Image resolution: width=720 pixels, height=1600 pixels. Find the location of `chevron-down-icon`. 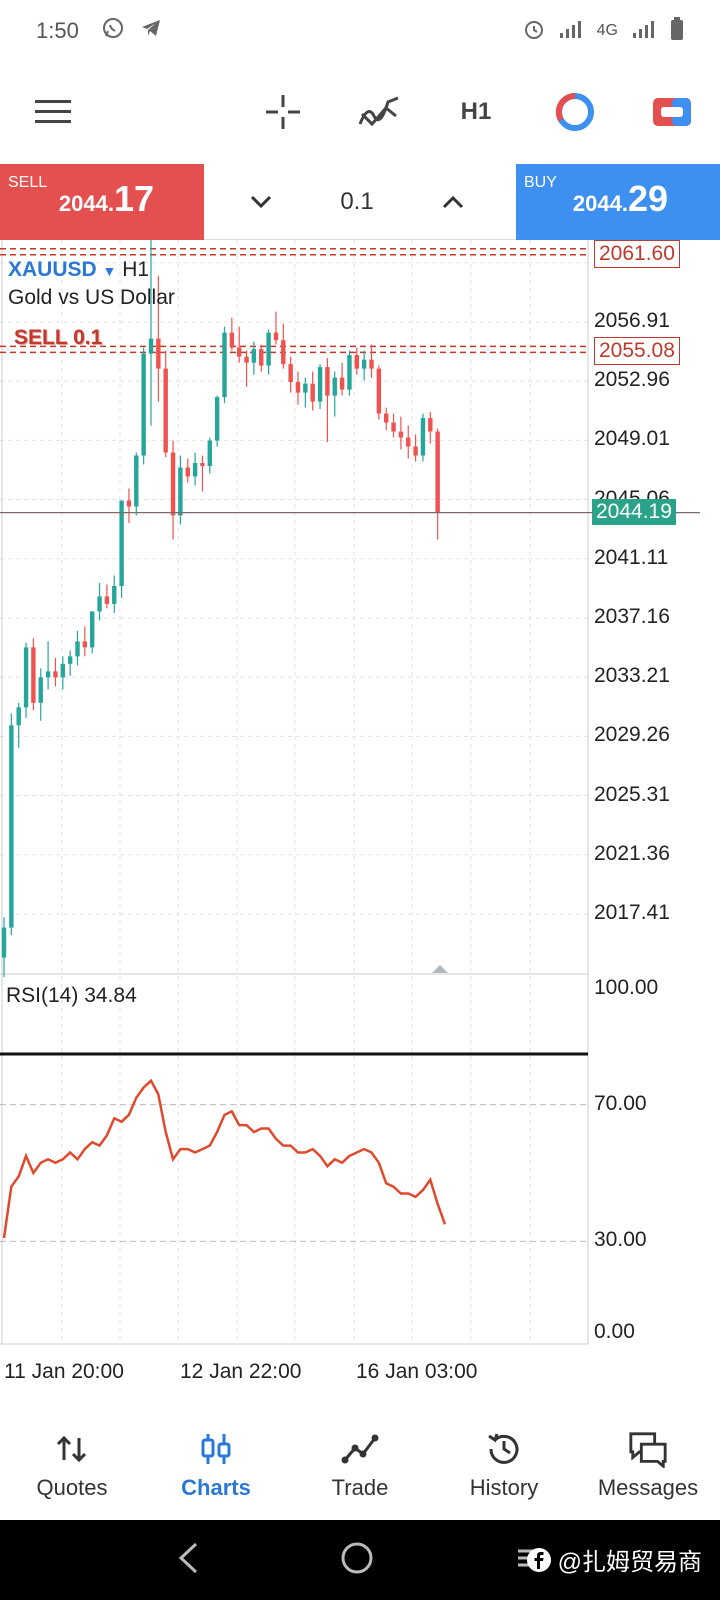

chevron-down-icon is located at coordinates (261, 201).